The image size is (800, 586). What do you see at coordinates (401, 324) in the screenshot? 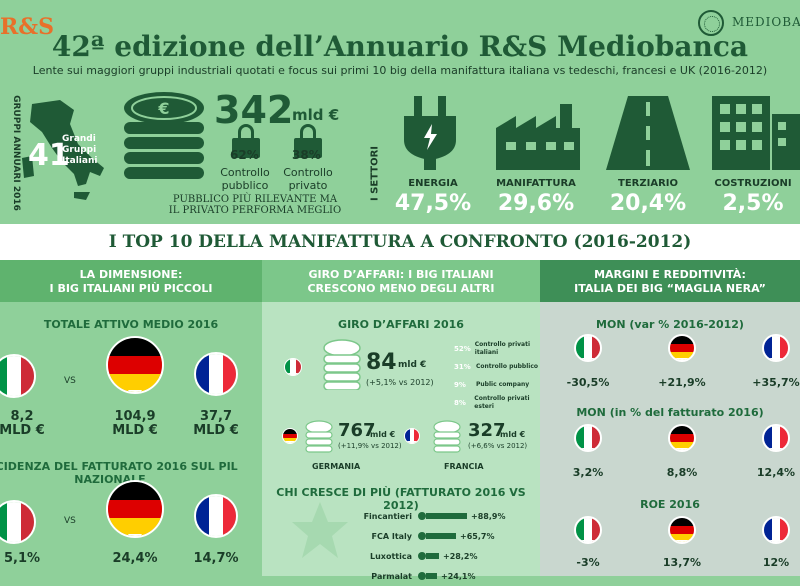
I see `col2-section1-title: GIRO D’AFFARI 2016` at bounding box center [401, 324].